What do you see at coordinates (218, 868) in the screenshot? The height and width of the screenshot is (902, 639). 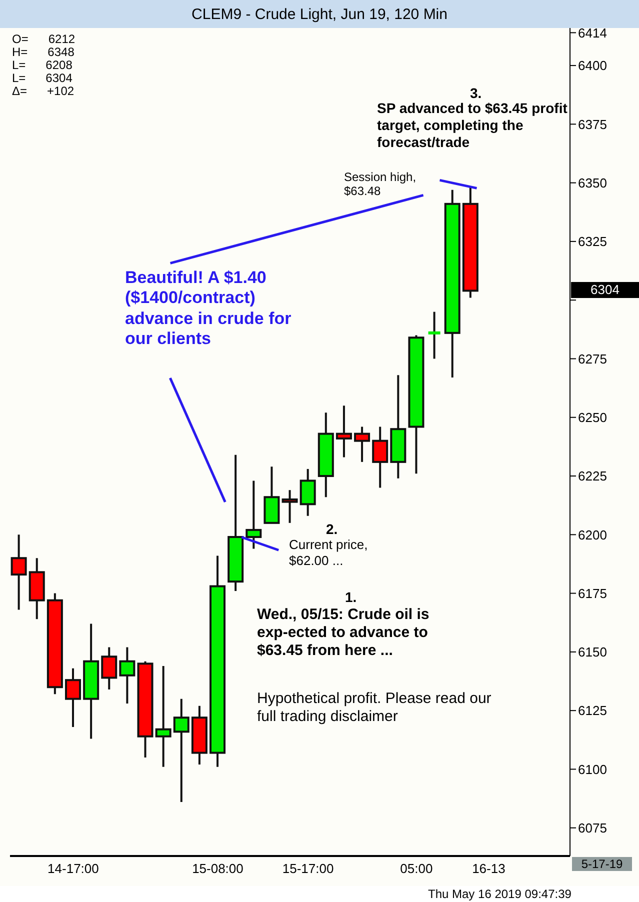 I see `x-tick-label: 15-08:00` at bounding box center [218, 868].